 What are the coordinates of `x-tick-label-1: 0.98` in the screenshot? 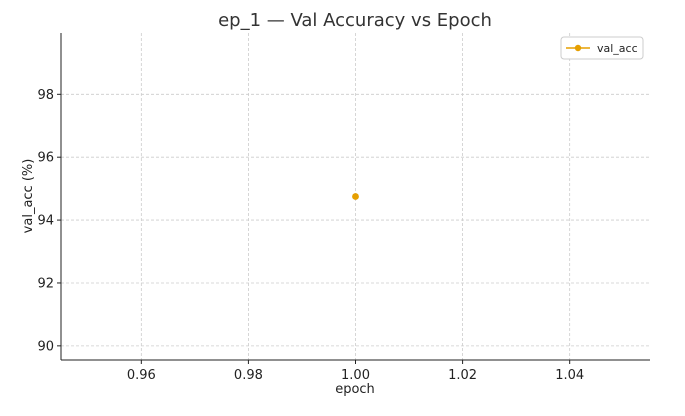 It's located at (248, 375).